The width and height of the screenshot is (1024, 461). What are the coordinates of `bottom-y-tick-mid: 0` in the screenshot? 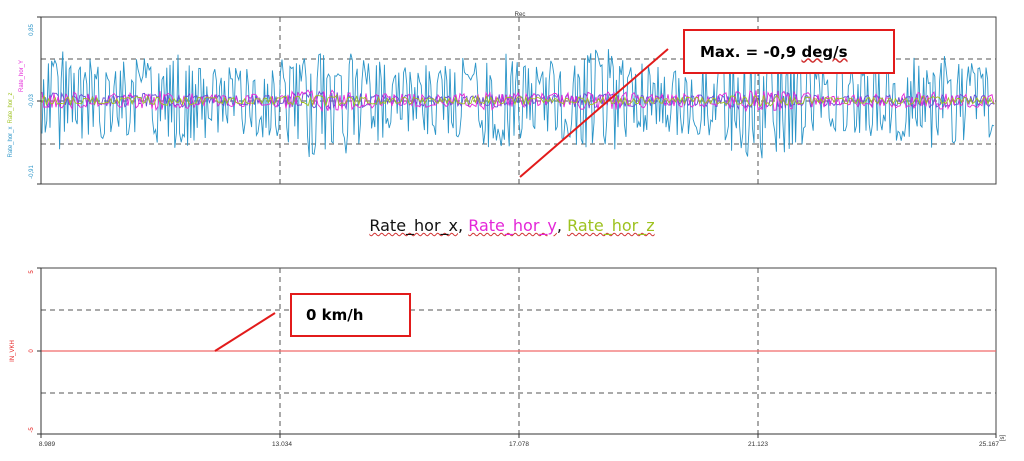 It's located at (32, 351).